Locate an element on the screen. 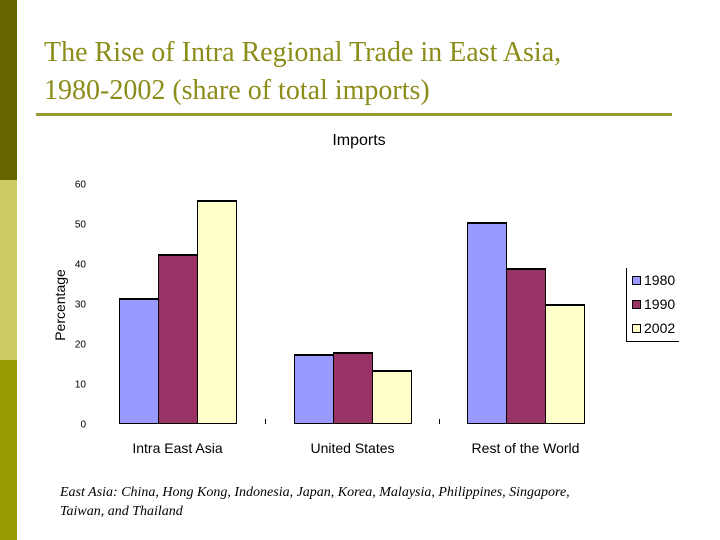  chart-legend: 1980 1990 2002 is located at coordinates (652, 305).